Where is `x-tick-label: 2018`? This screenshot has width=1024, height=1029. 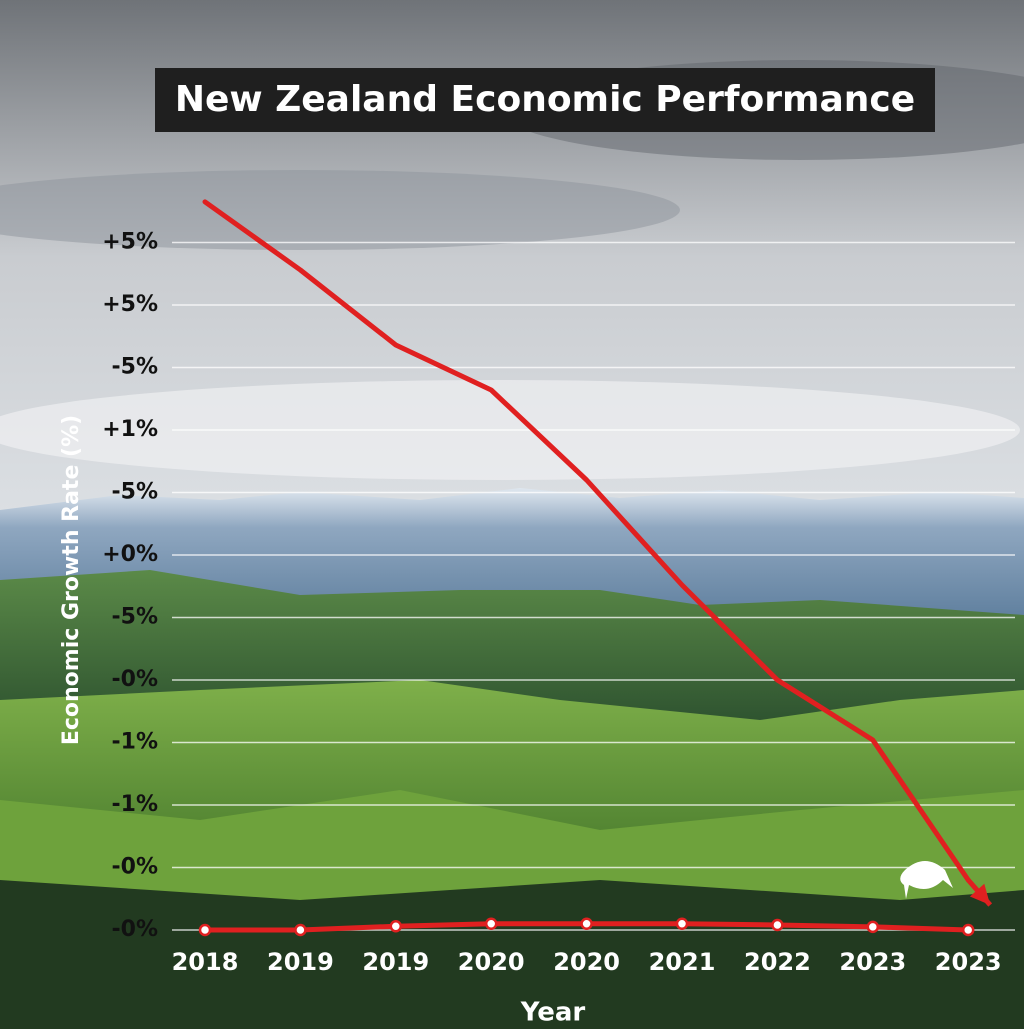 x-tick-label: 2018 is located at coordinates (205, 962).